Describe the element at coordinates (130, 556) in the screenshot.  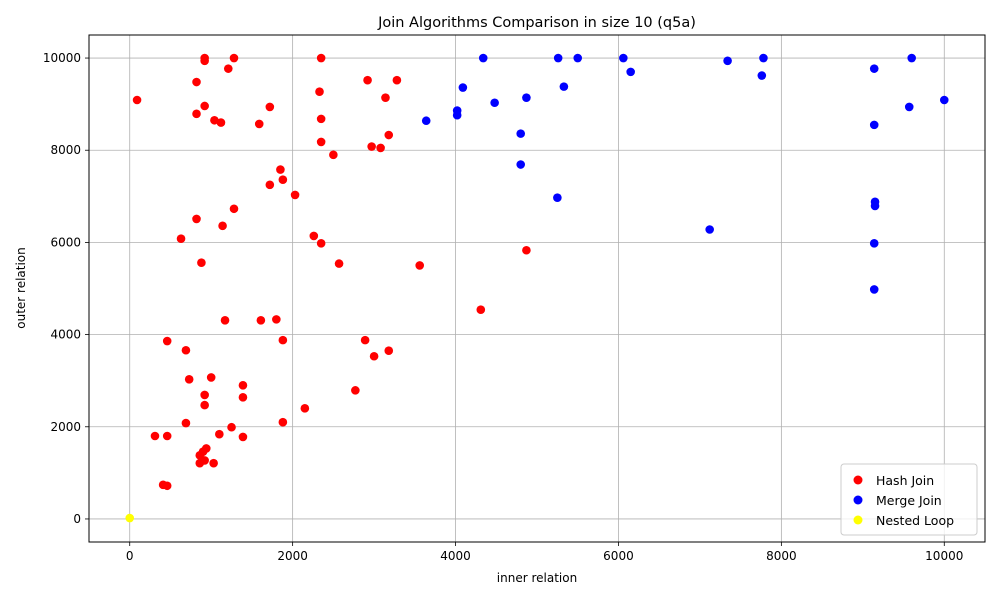
I see `x-tick-label: 0` at that location.